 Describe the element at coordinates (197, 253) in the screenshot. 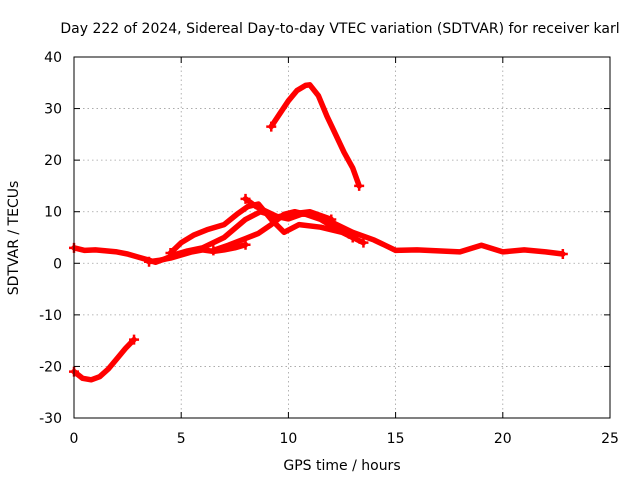

I see `series-arc-b` at that location.